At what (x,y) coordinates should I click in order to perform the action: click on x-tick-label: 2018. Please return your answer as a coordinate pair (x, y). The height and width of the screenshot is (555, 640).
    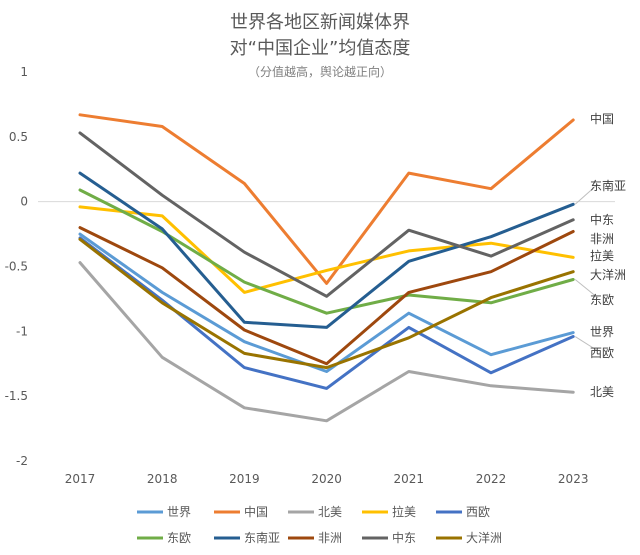
    Looking at the image, I should click on (162, 479).